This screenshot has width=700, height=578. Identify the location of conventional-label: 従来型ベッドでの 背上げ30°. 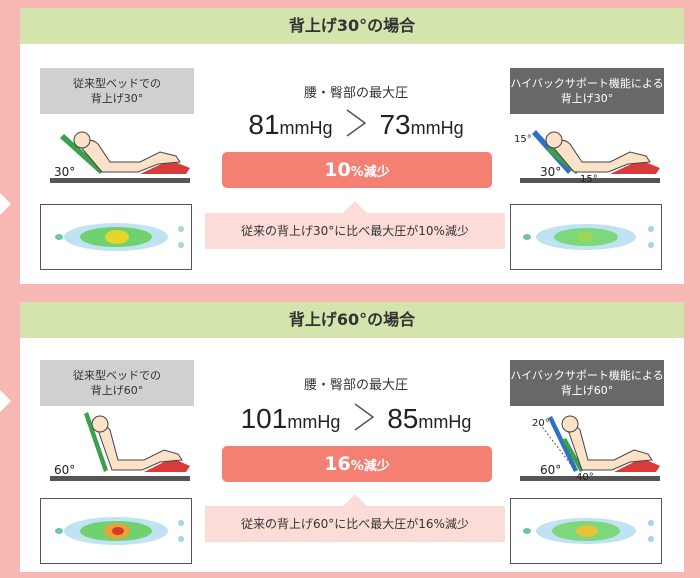
(117, 91).